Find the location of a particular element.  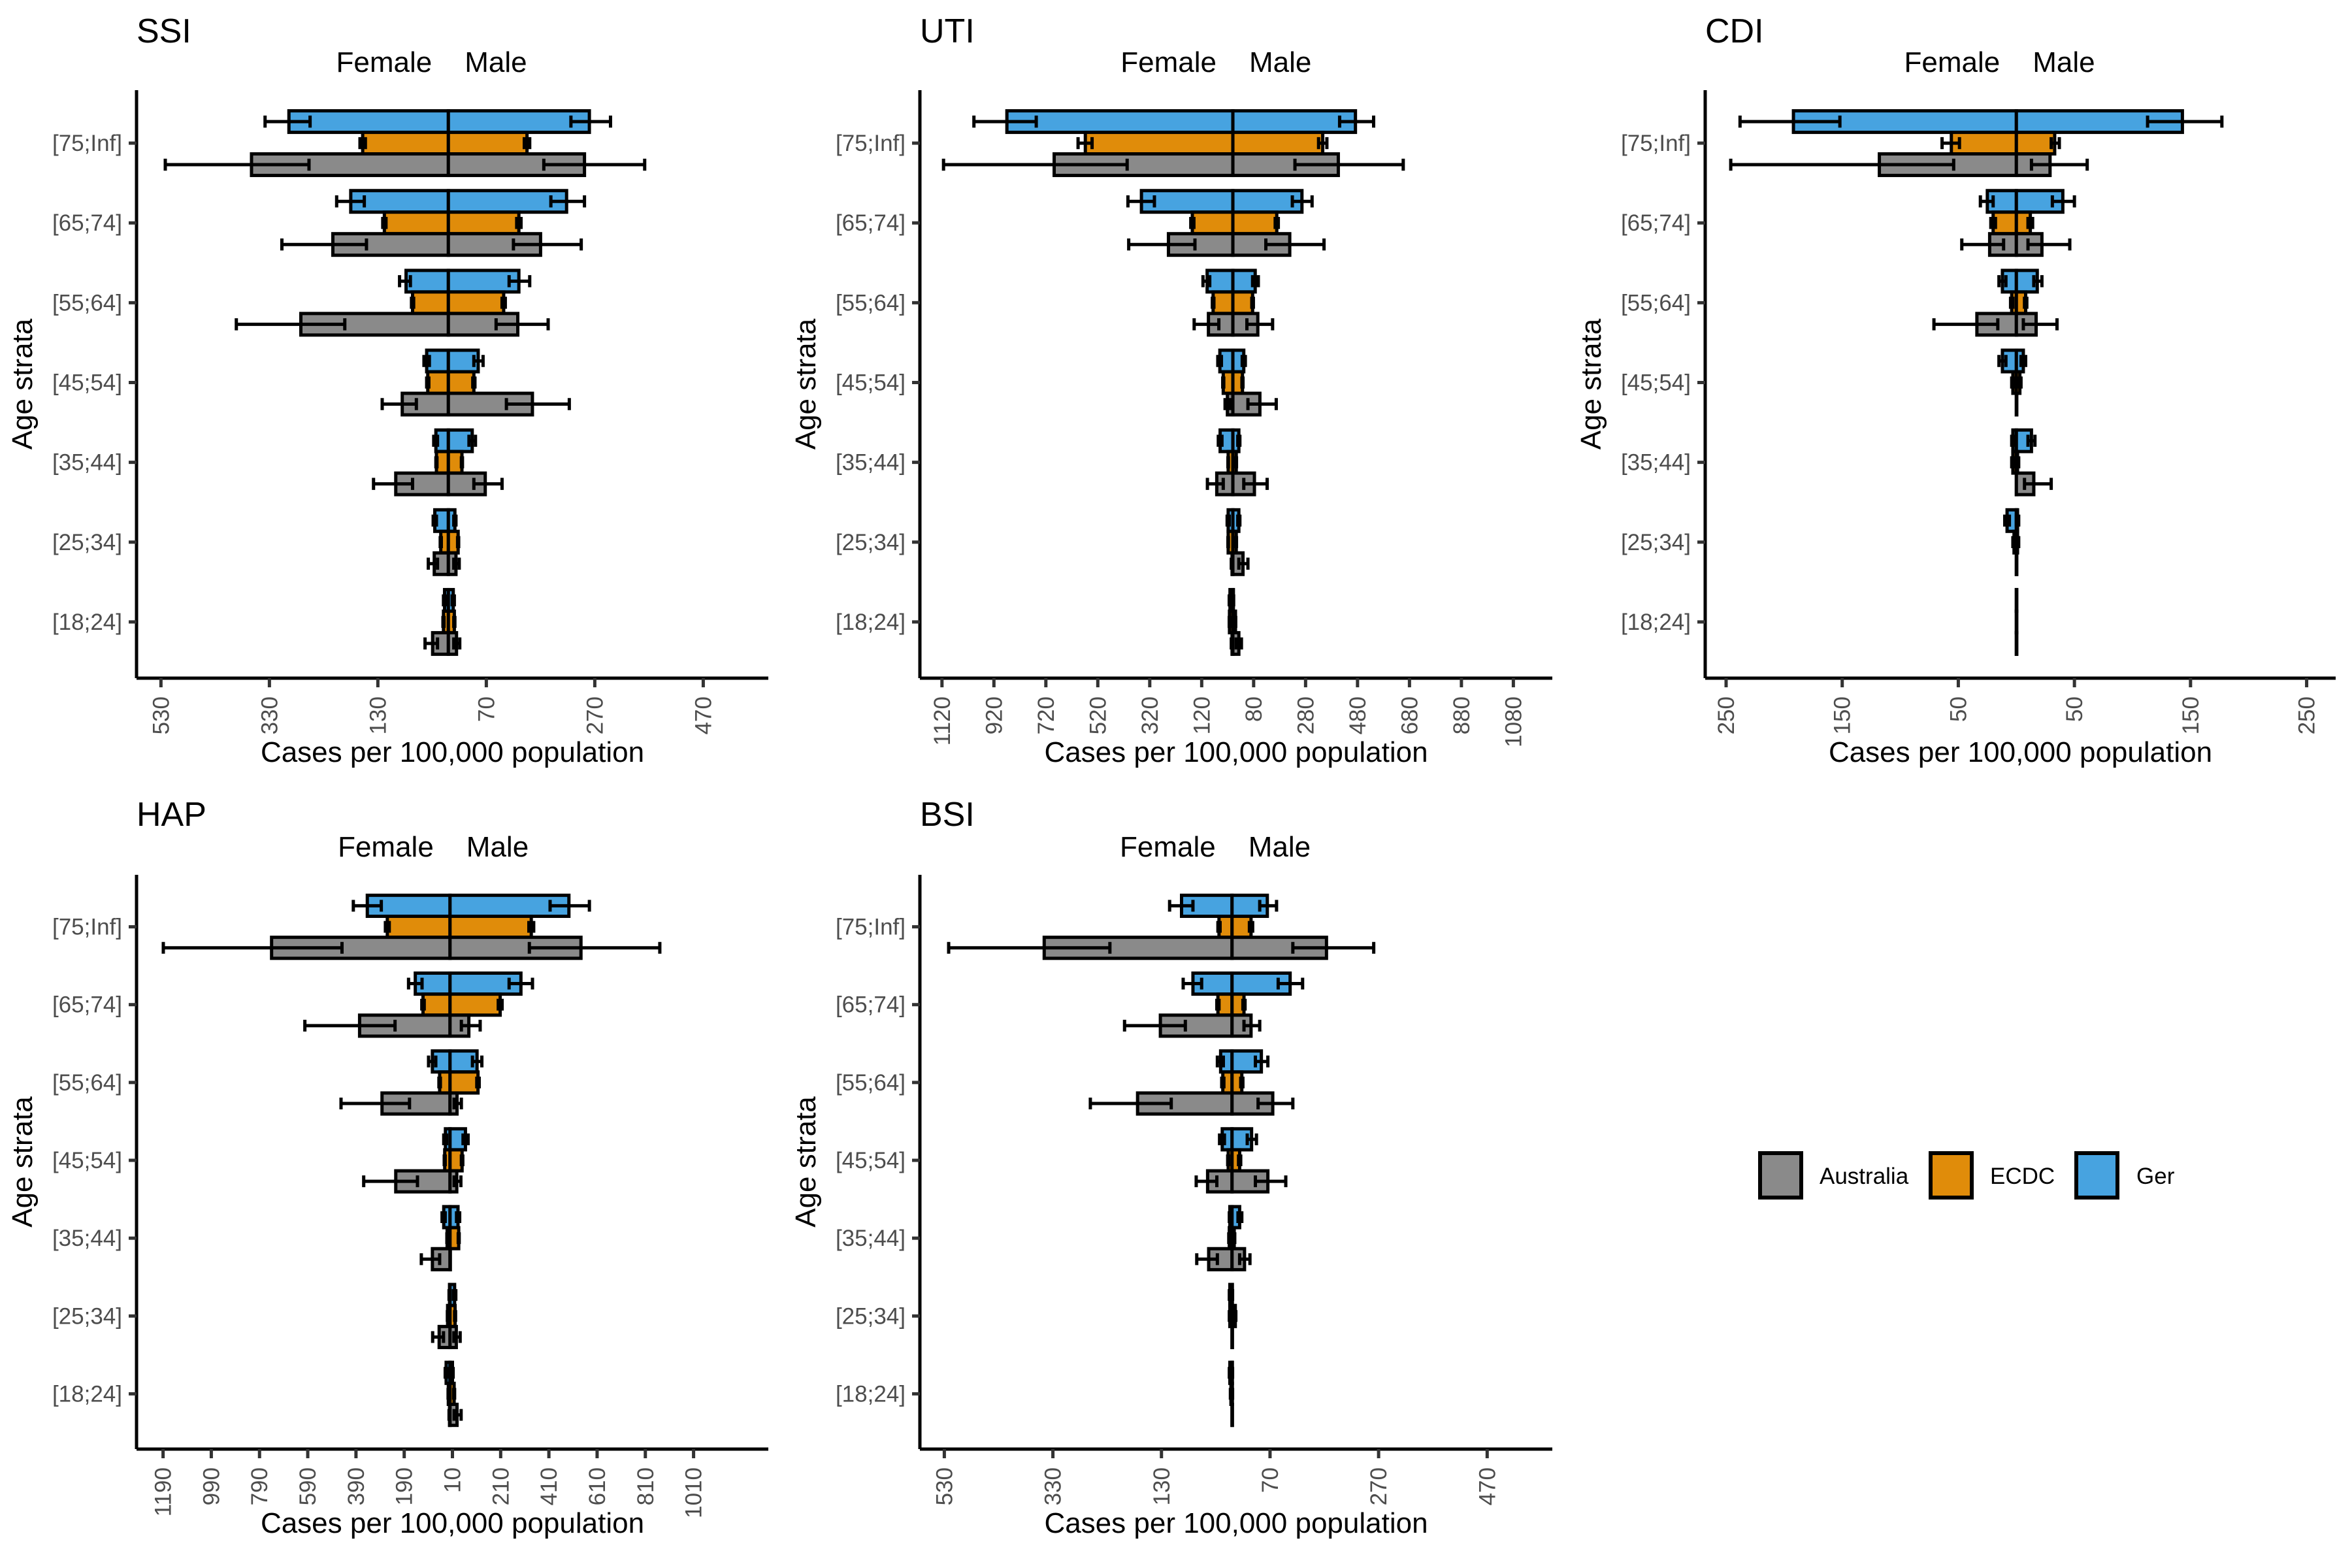

x-tick-label: 80 is located at coordinates (1254, 709).